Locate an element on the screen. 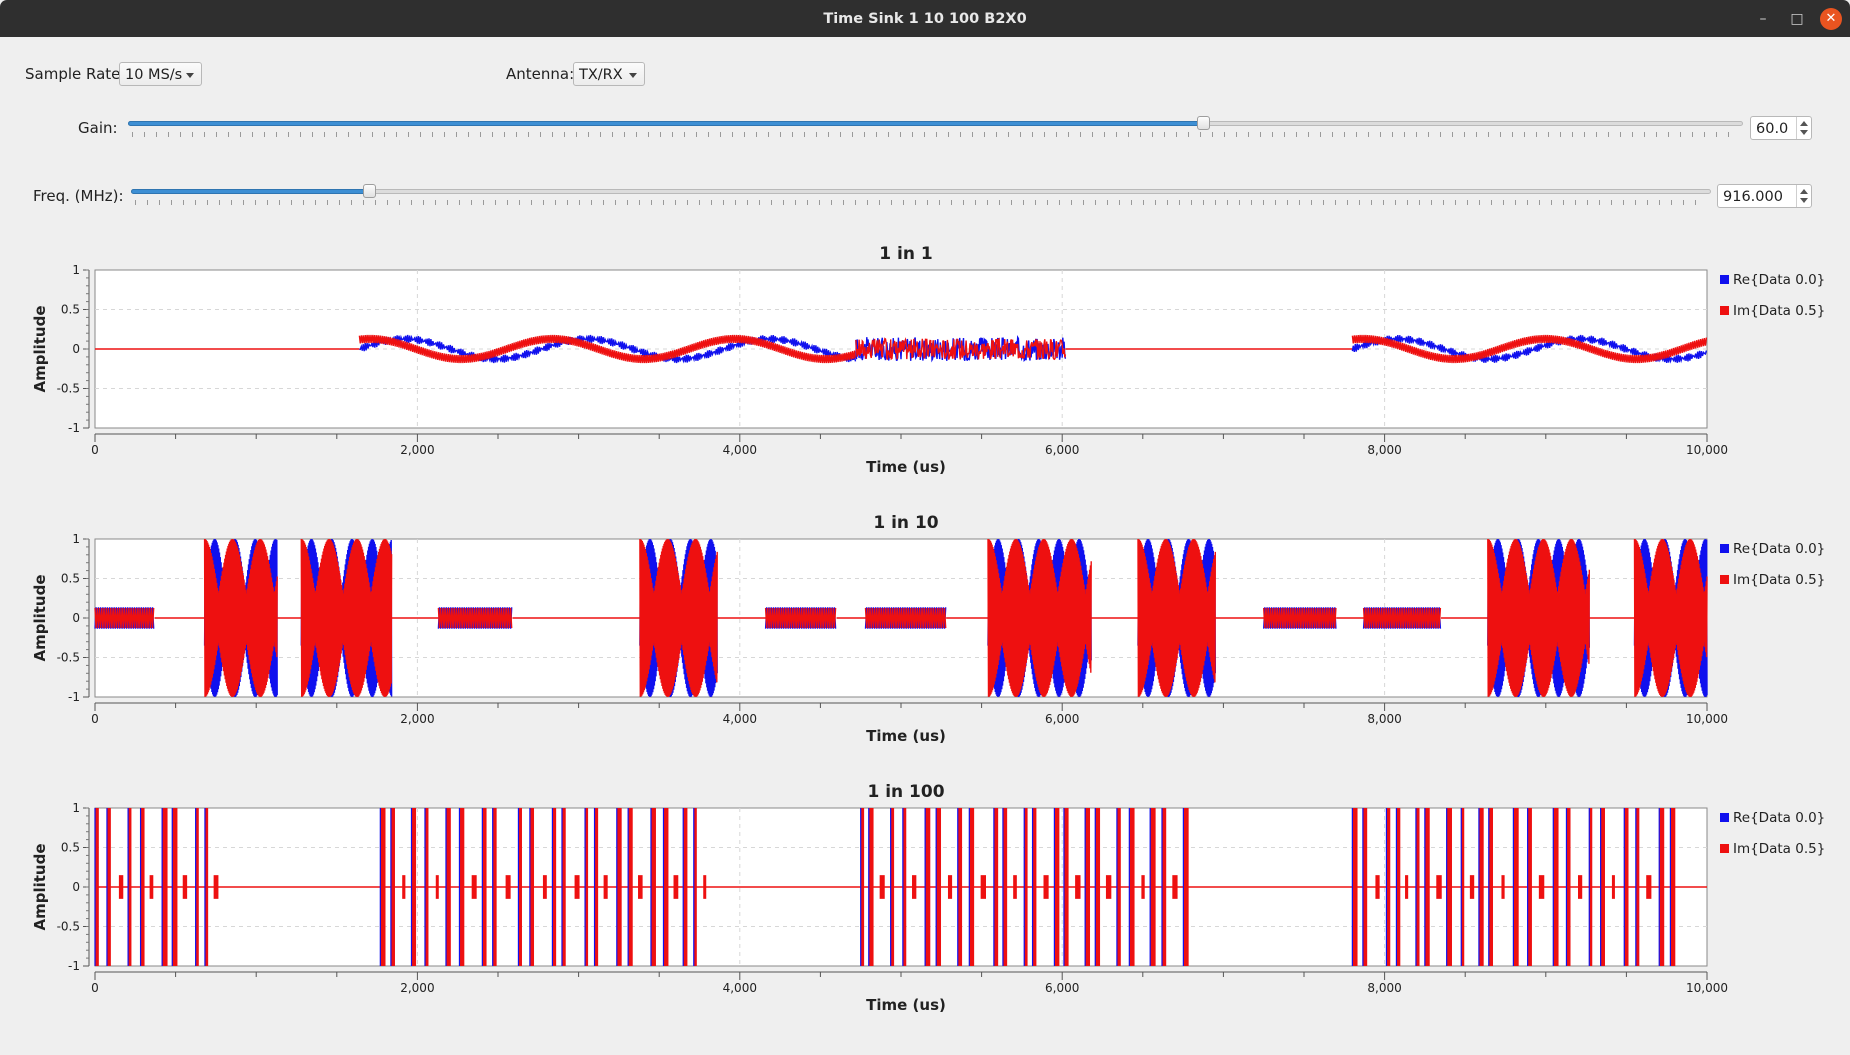  freq-value: 916.000 is located at coordinates (1753, 197).